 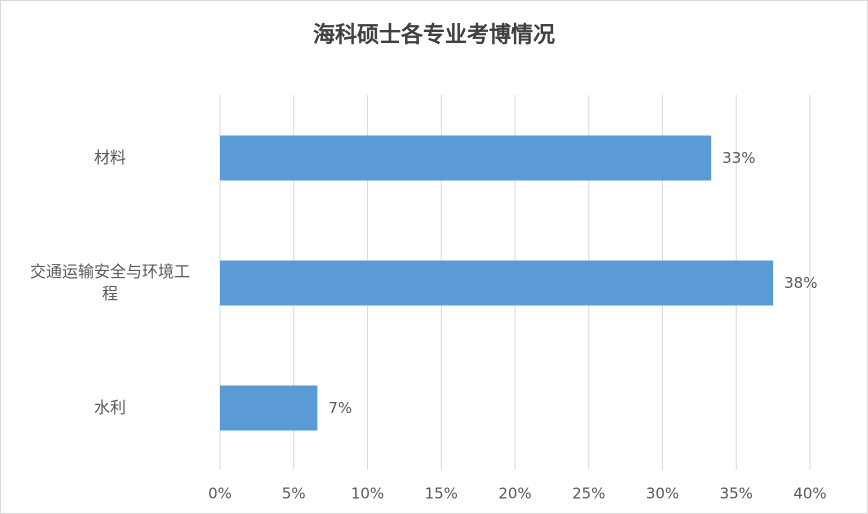 I want to click on data-label: 38%, so click(x=800, y=283).